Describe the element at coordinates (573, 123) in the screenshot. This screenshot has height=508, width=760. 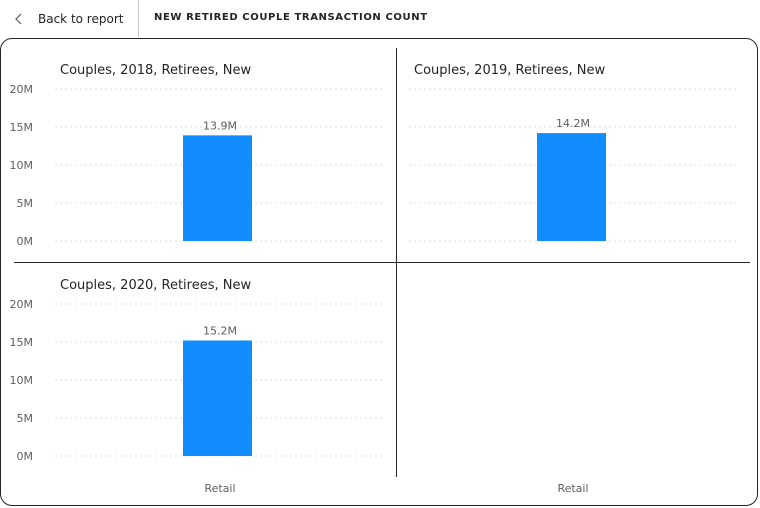
I see `data-label: 14.2M` at that location.